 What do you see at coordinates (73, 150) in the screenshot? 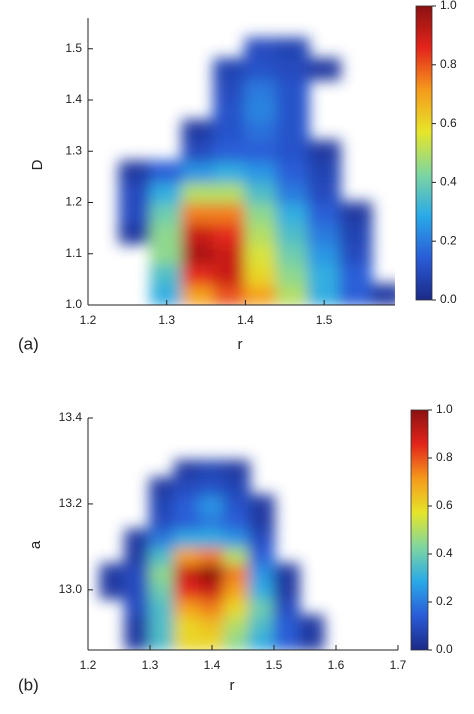
I see `y-tick-label: 1.3` at bounding box center [73, 150].